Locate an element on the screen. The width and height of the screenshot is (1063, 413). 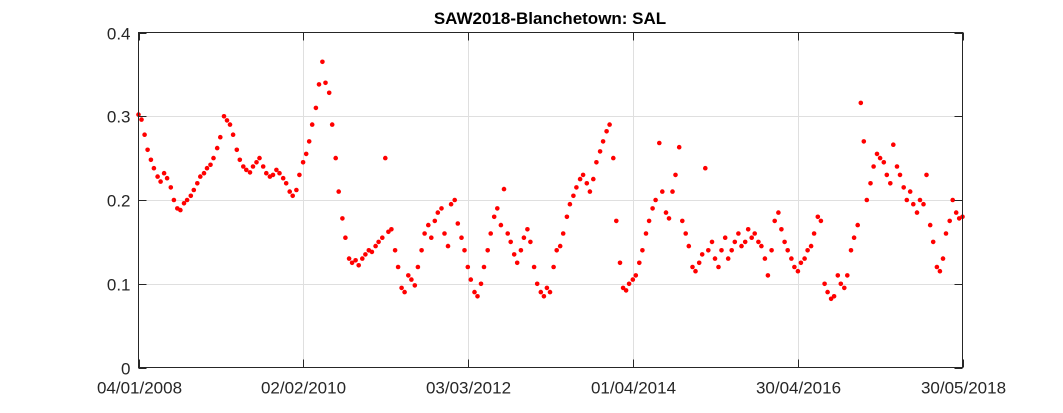
y-tick-label: 0.3 is located at coordinates (119, 117).